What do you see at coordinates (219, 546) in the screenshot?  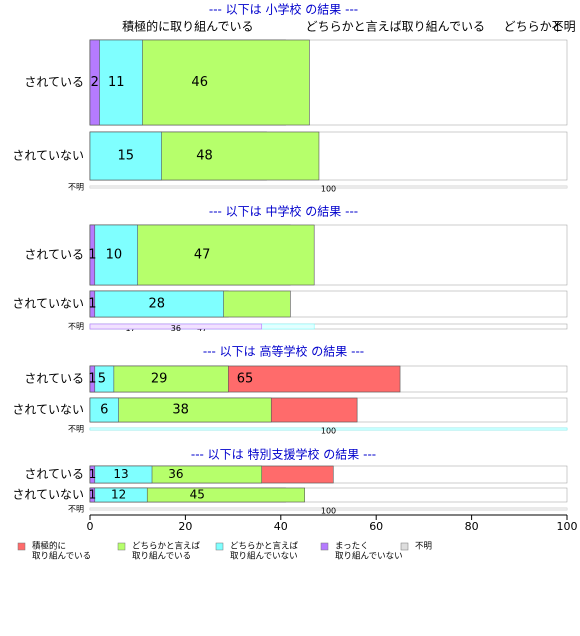 I see `legend-swatch-somewhat_not` at bounding box center [219, 546].